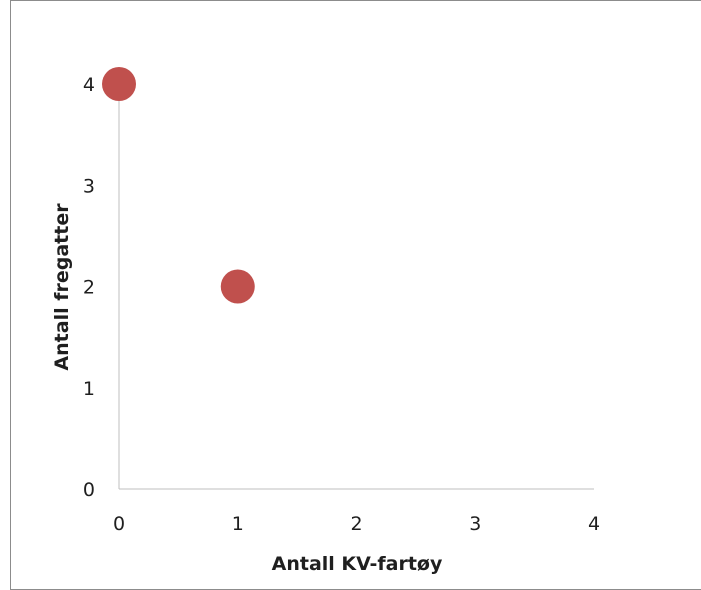 This screenshot has width=701, height=590. I want to click on x-tick-label: 1, so click(238, 524).